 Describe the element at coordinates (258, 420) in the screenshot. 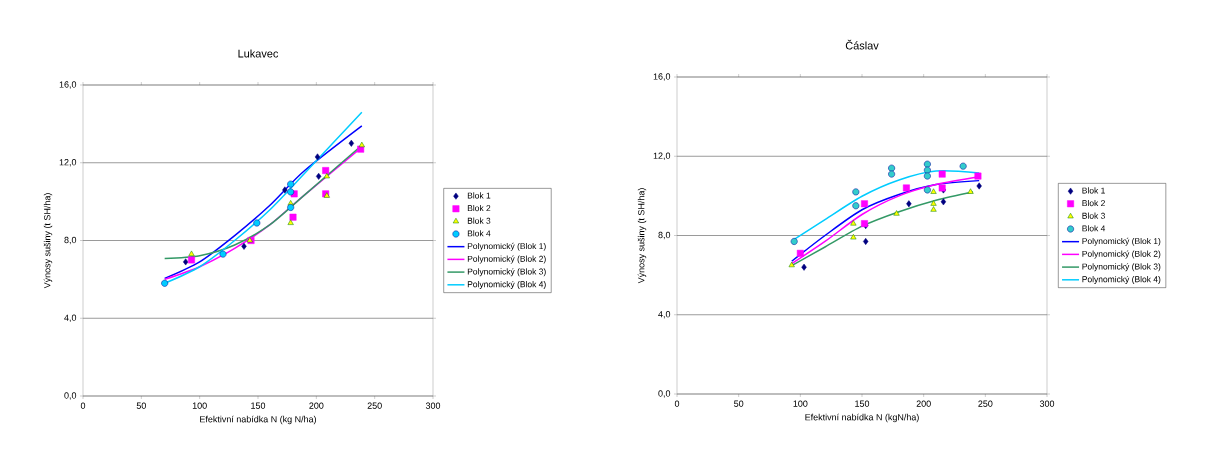

I see `x-axis-title: Efektivní nabídka N (kg N/ha)` at that location.